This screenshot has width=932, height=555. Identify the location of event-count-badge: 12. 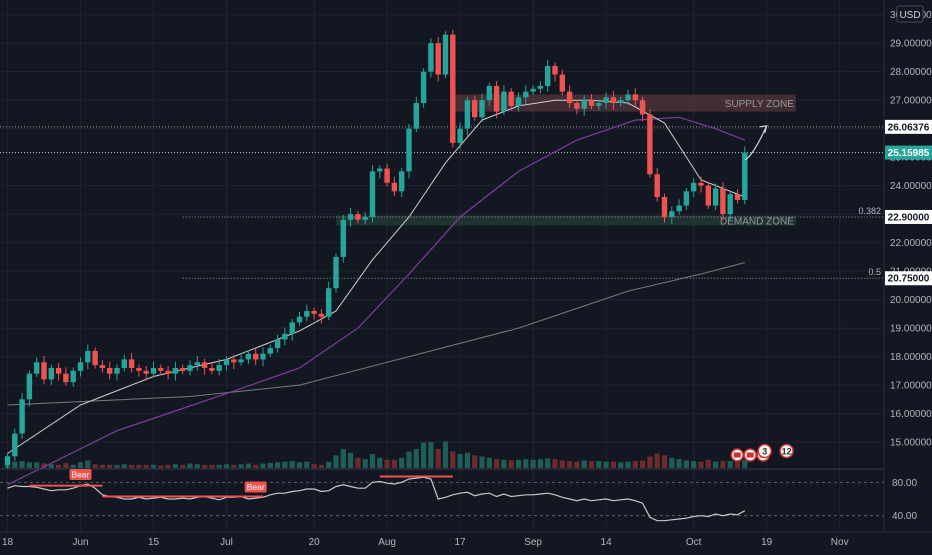
(786, 451).